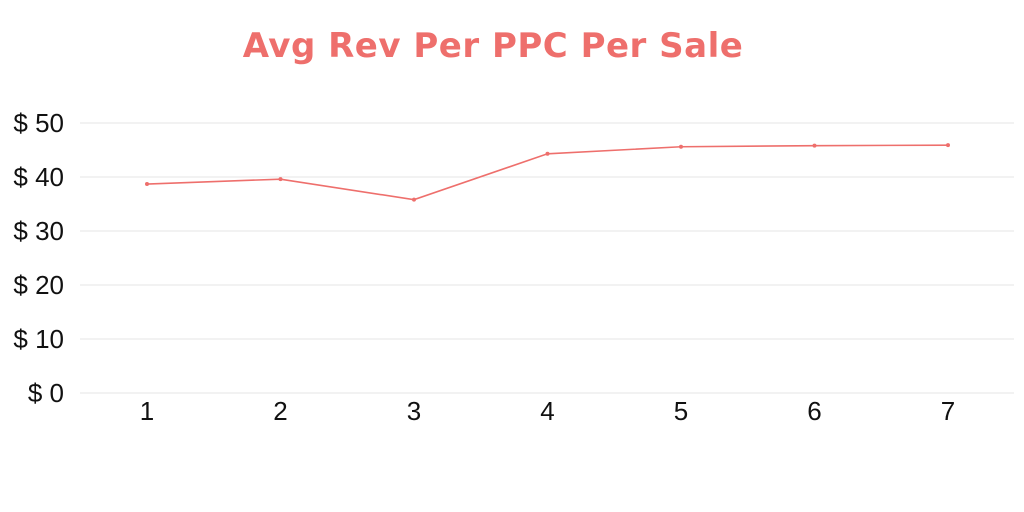  Describe the element at coordinates (38, 285) in the screenshot. I see `y-tick-label: $ 20` at that location.